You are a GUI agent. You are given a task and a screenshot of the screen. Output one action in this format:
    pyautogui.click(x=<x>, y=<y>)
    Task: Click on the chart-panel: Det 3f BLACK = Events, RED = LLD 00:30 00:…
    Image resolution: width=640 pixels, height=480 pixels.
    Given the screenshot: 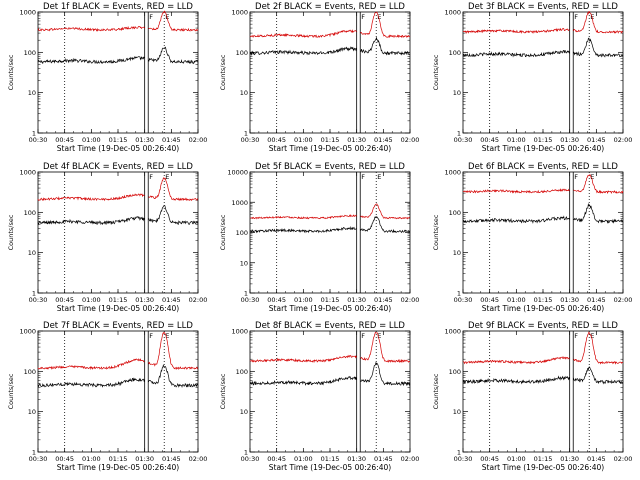 What is the action you would take?
    pyautogui.click(x=532, y=77)
    